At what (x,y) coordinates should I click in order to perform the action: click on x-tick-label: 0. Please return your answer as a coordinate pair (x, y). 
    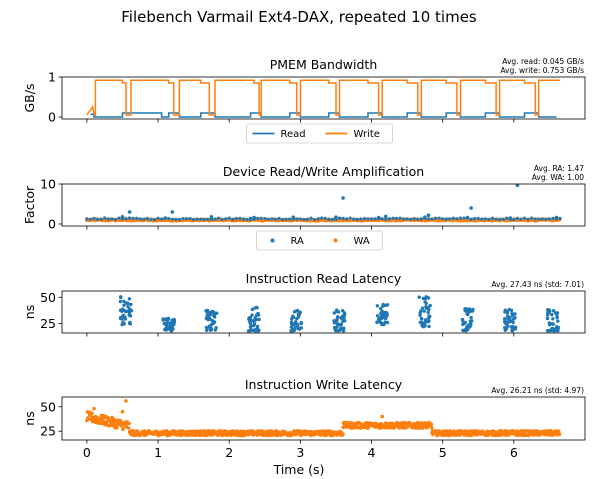
    Looking at the image, I should click on (87, 452).